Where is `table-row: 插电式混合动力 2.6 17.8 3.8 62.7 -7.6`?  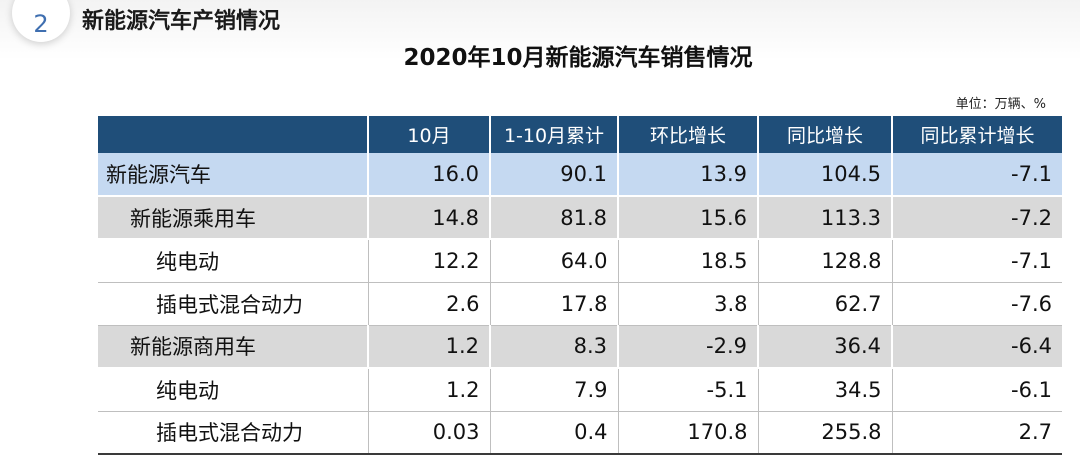
table-row: 插电式混合动力 2.6 17.8 3.8 62.7 -7.6 is located at coordinates (580, 304).